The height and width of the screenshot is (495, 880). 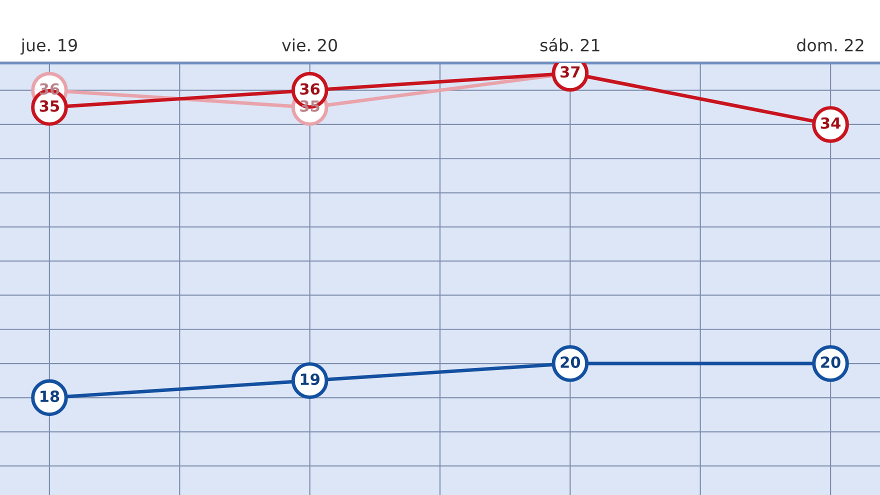 What do you see at coordinates (830, 123) in the screenshot?
I see `data-label: 34` at bounding box center [830, 123].